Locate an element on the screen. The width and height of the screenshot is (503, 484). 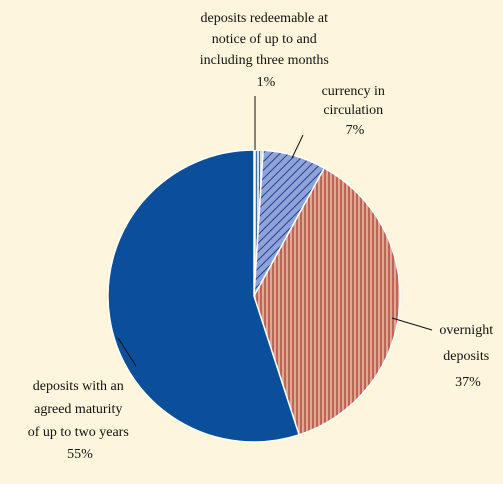
label-currency-in-circulation: currency in circulation 7% is located at coordinates (355, 111).